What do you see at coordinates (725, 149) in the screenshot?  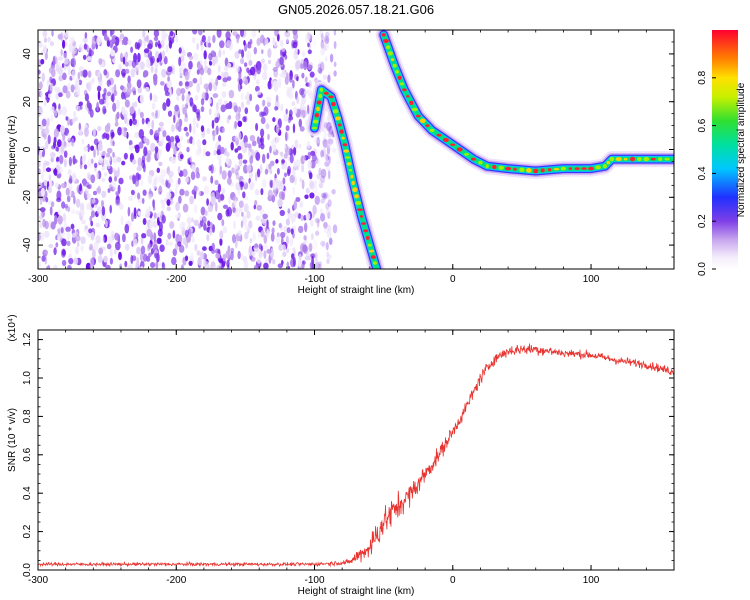 I see `colorbar-gradient` at bounding box center [725, 149].